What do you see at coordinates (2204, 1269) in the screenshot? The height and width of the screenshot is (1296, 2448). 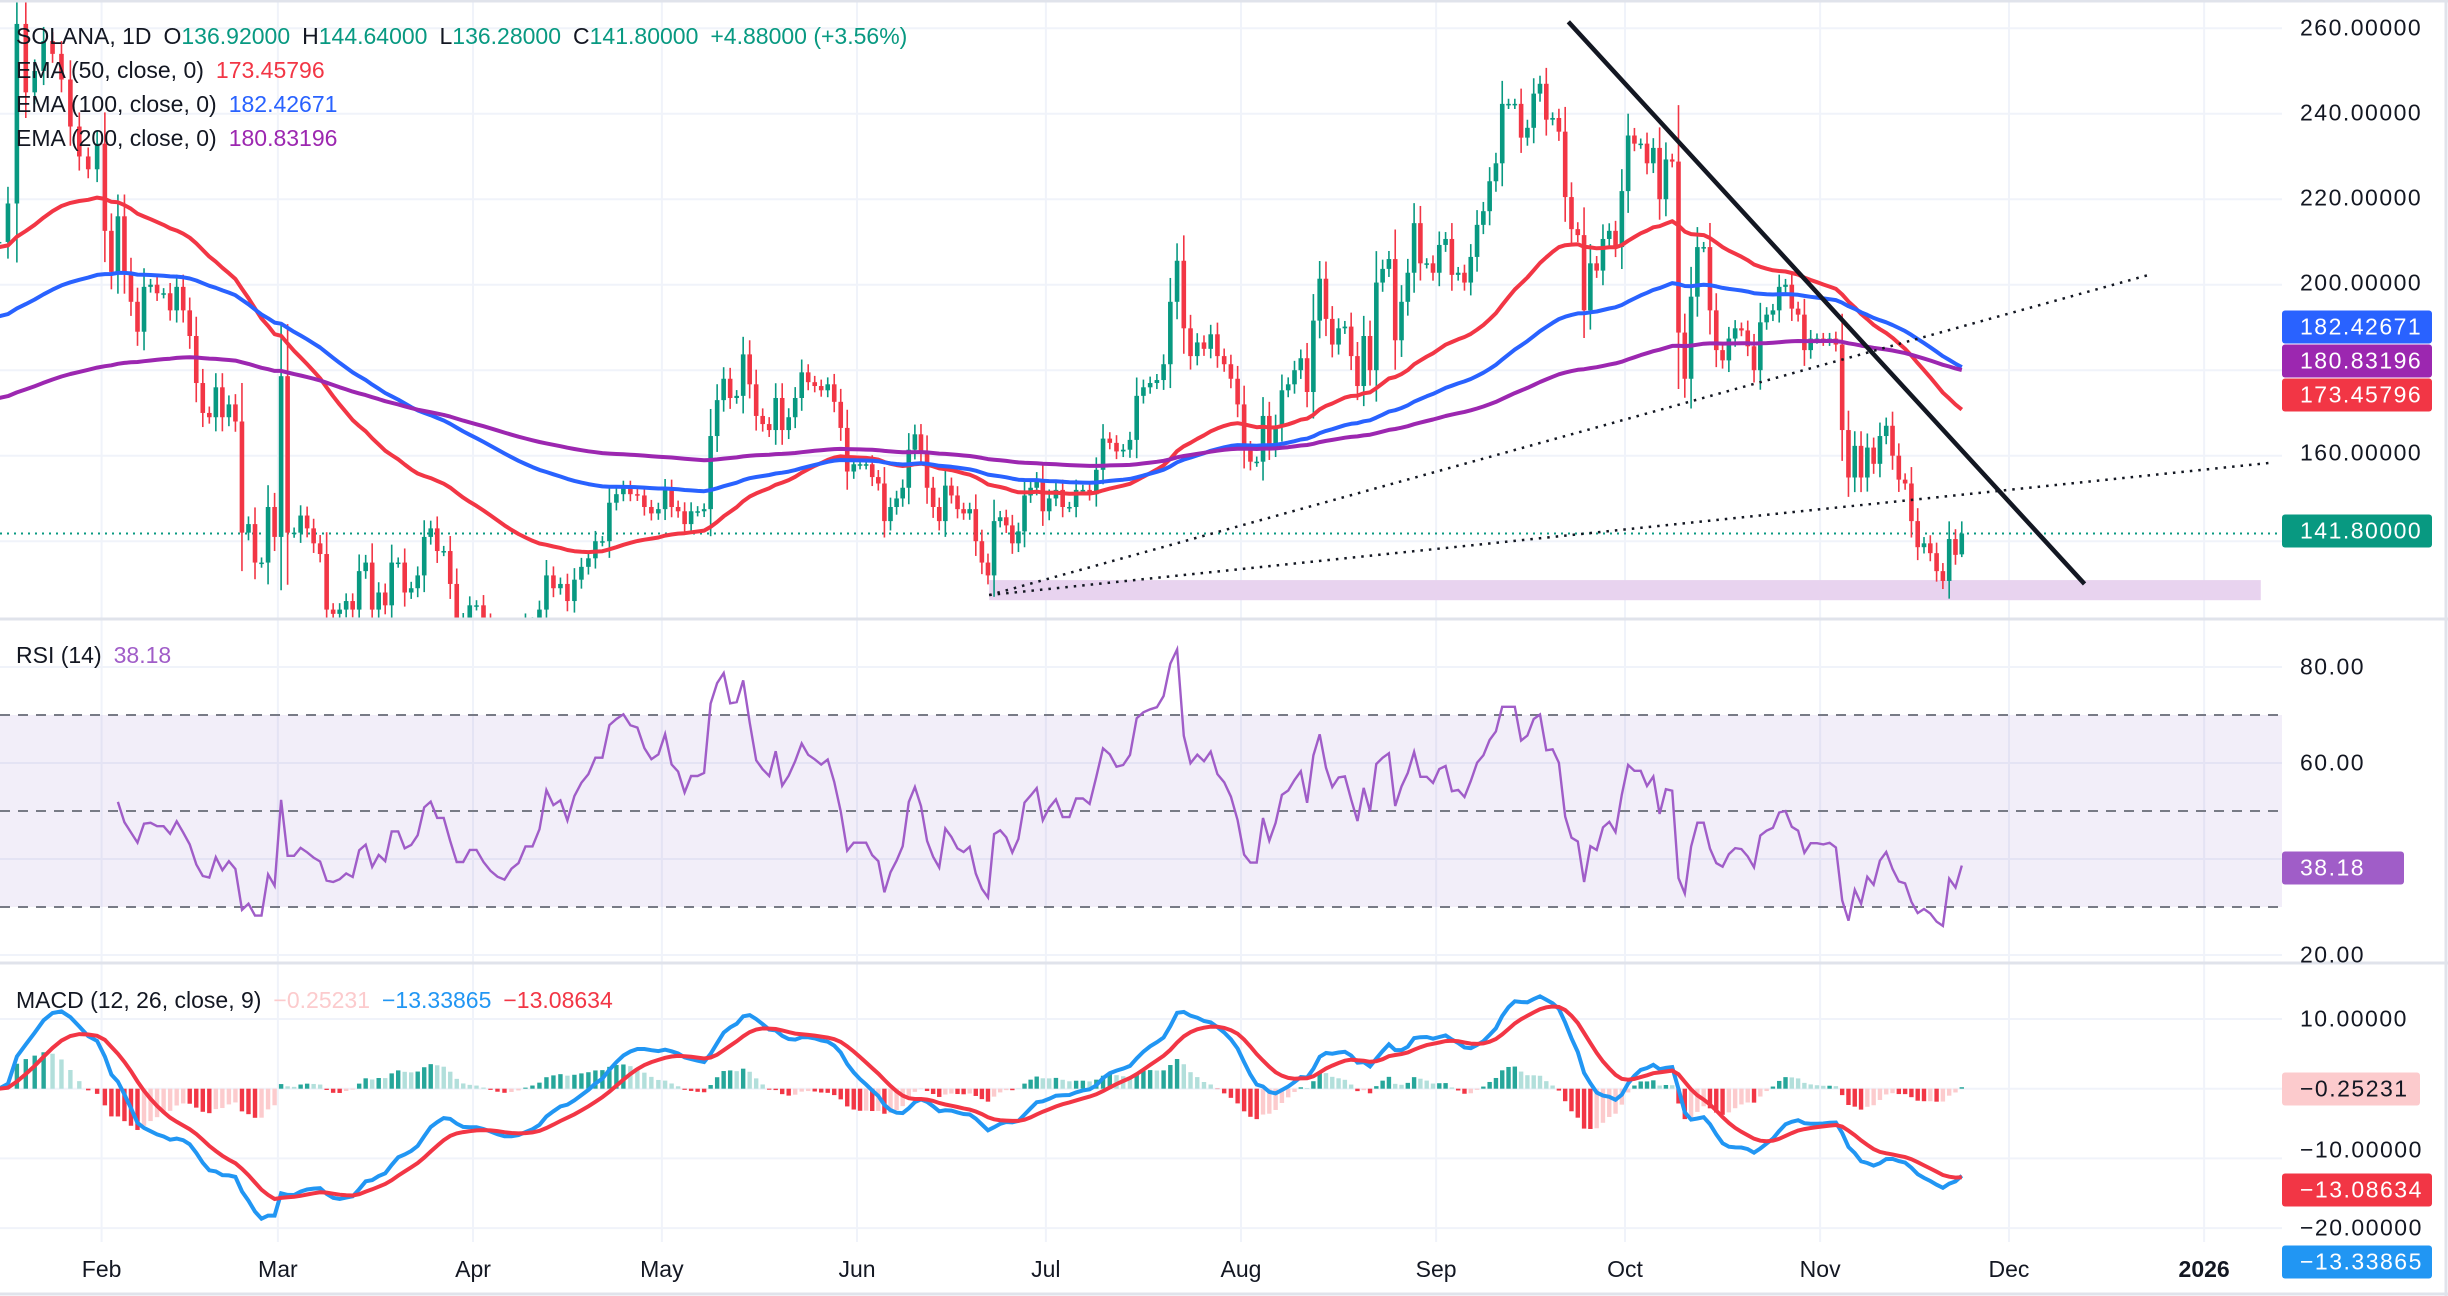 I see `time-label: 2026` at bounding box center [2204, 1269].